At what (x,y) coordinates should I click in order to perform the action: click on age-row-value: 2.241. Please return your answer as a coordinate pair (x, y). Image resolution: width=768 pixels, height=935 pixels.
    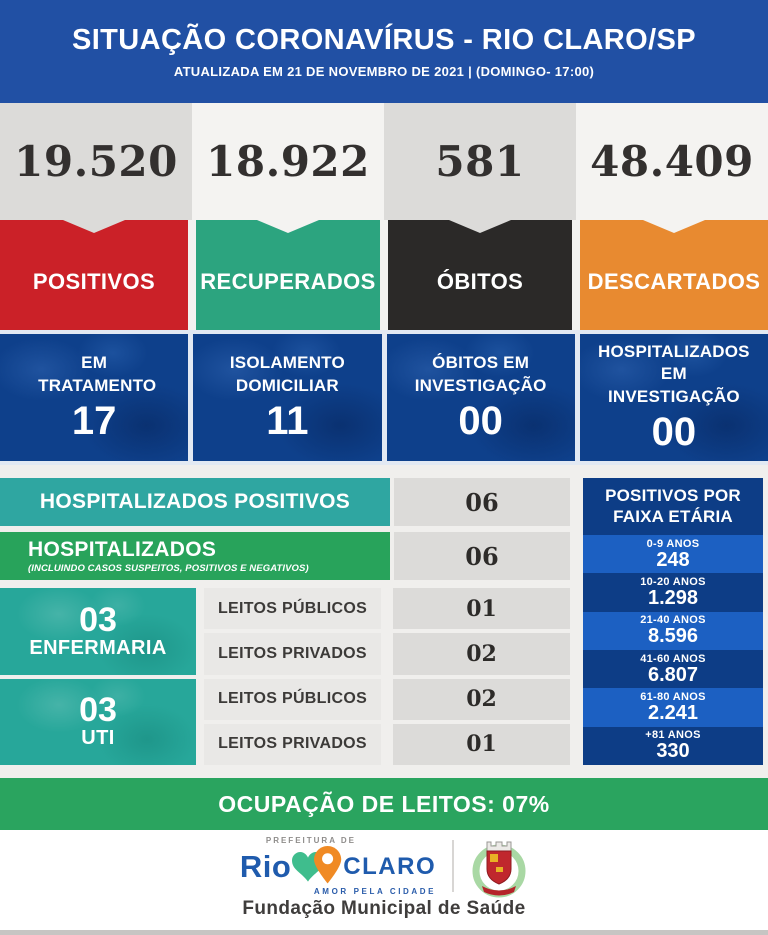
    Looking at the image, I should click on (673, 712).